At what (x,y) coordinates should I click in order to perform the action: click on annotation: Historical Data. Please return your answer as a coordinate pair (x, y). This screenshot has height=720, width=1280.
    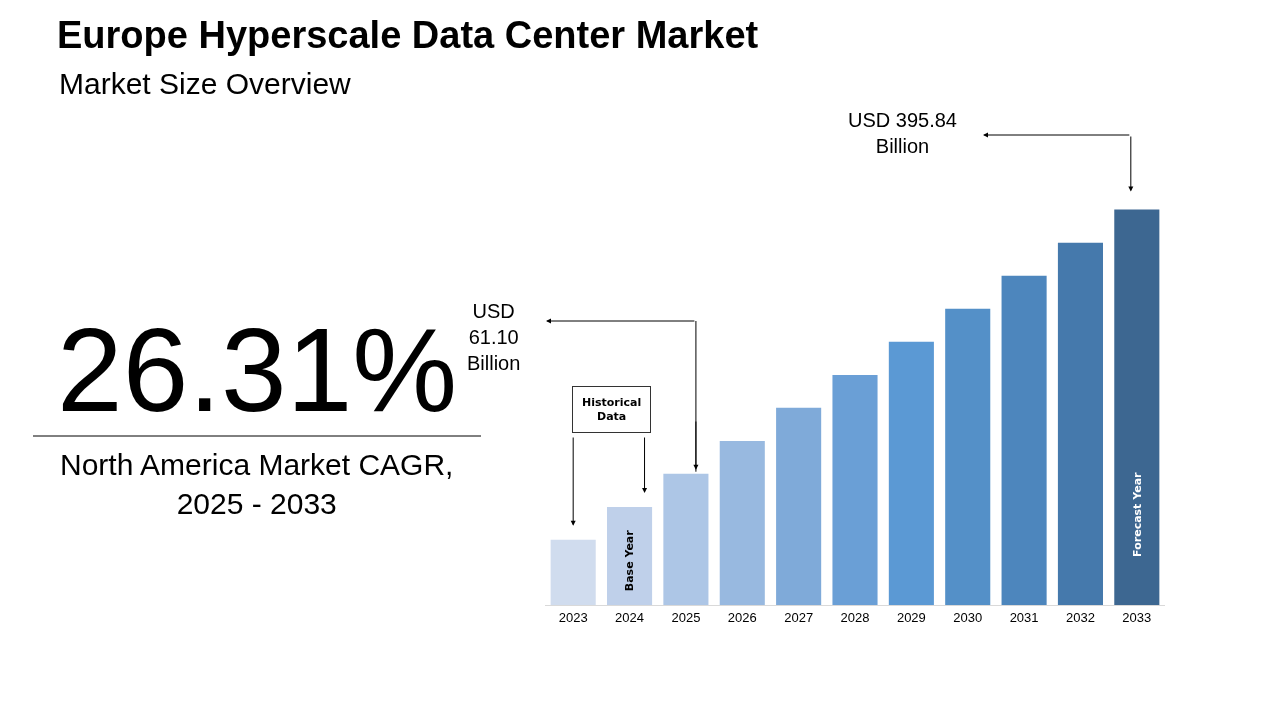
    Looking at the image, I should click on (612, 410).